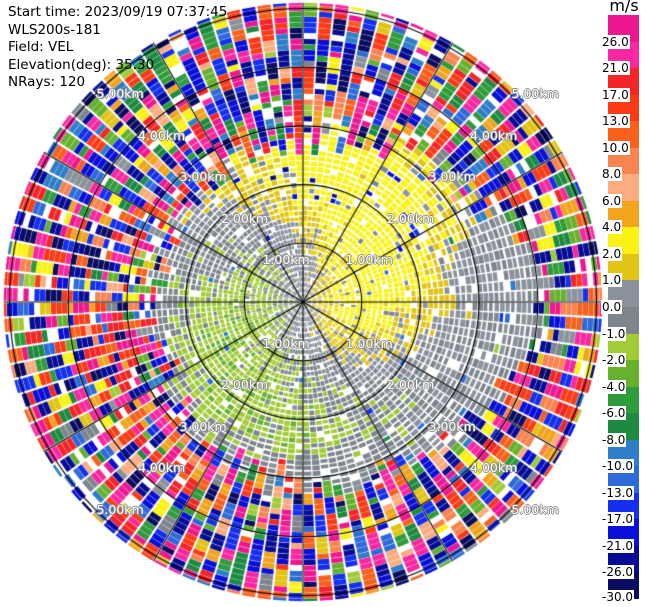 Image resolution: width=647 pixels, height=607 pixels. What do you see at coordinates (618, 492) in the screenshot?
I see `colorbar-tick-label: -13.0` at bounding box center [618, 492].